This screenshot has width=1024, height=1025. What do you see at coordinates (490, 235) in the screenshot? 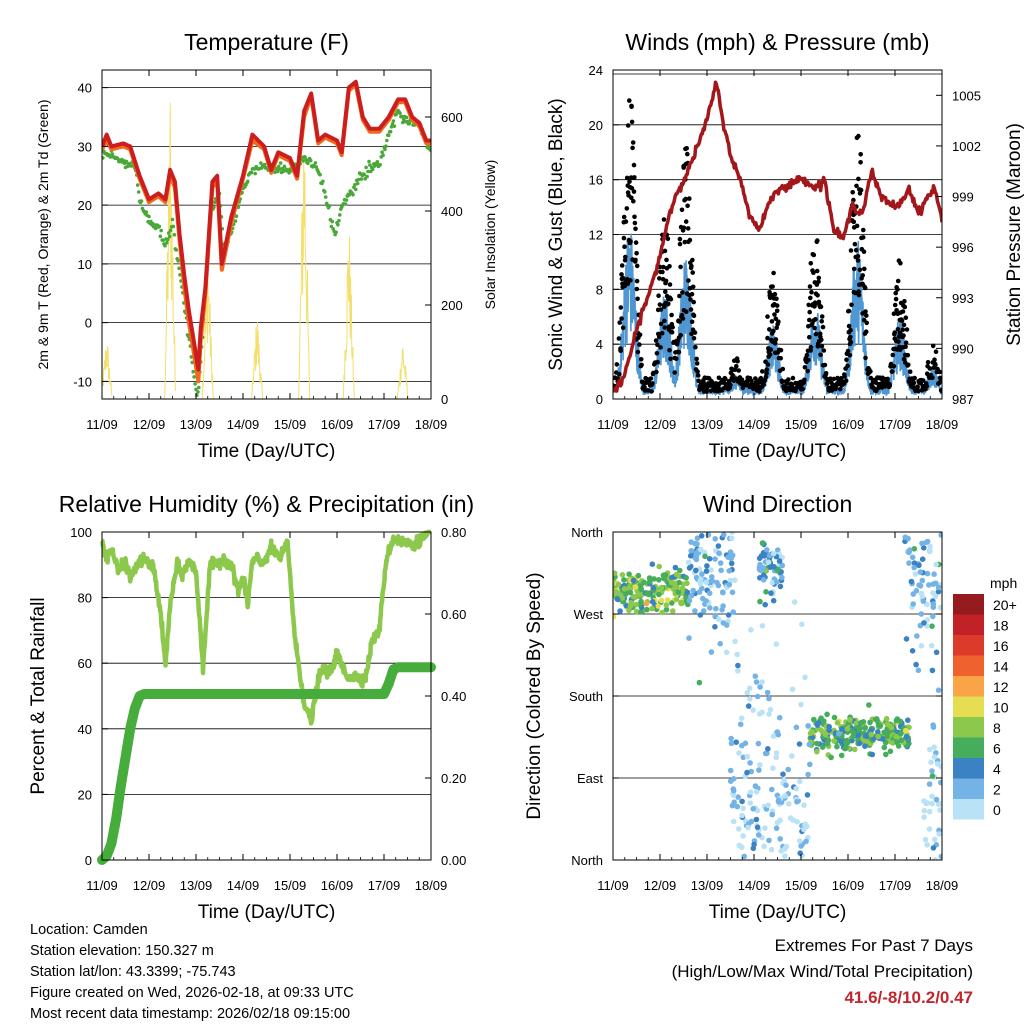
I see `y-right-axis-label: Solar Insolation (Yellow)` at bounding box center [490, 235].